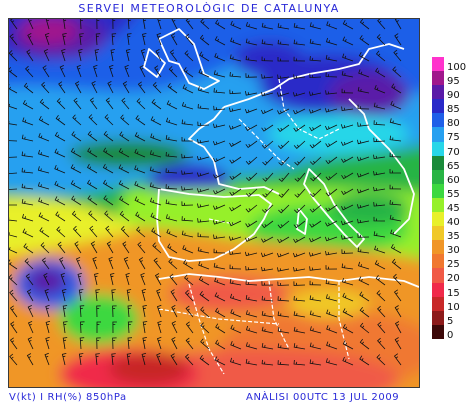 This screenshot has height=415, width=475. Describe the element at coordinates (452, 65) in the screenshot. I see `legend-item: 100` at that location.